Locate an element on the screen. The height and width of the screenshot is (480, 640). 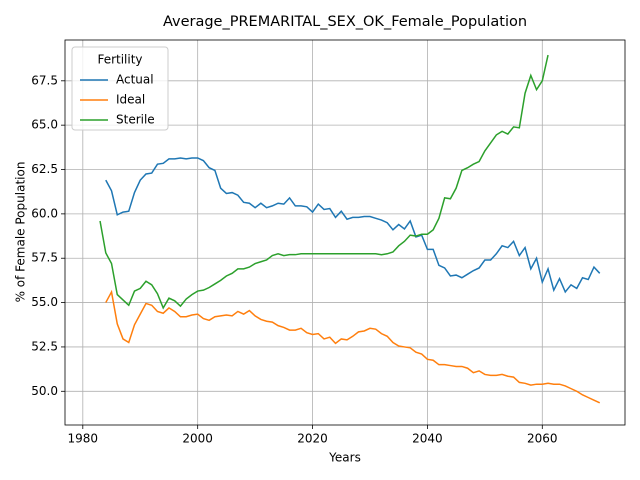
x-tick-label: 2000 is located at coordinates (197, 439).